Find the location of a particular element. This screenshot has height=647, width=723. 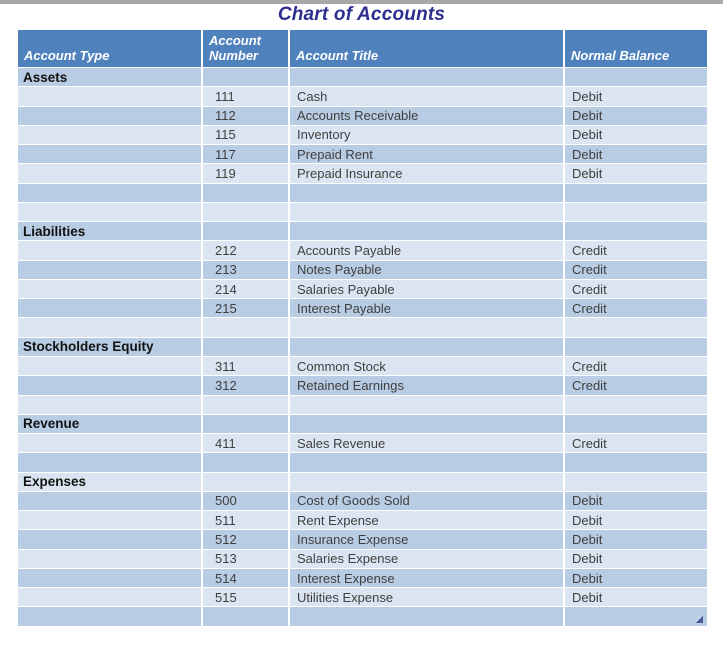

table-resize-handle-icon is located at coordinates (699, 618).